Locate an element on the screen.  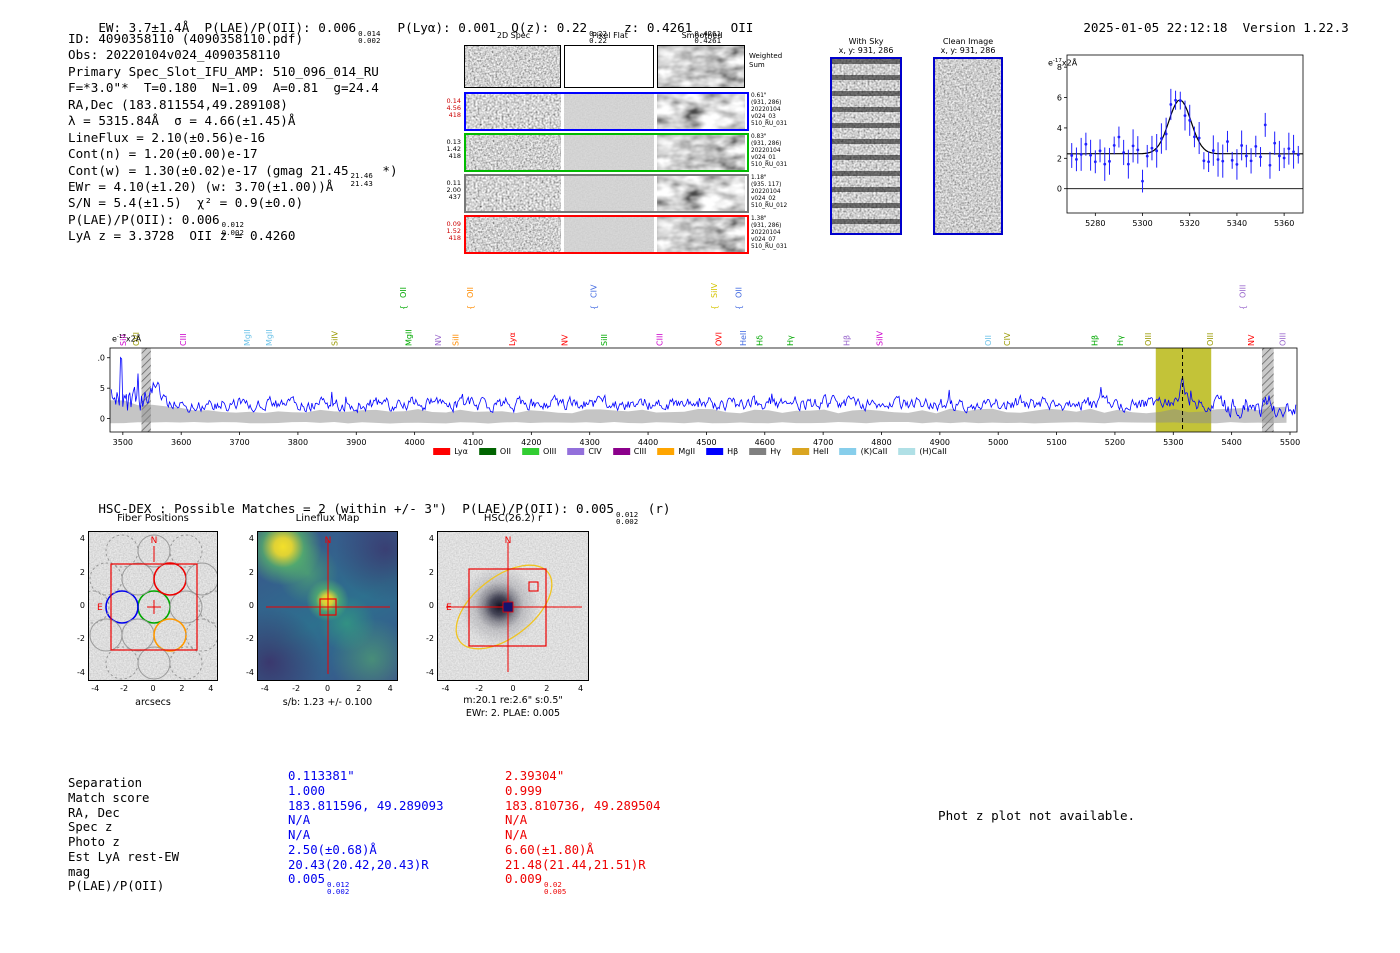
legend-label: CIV is located at coordinates (595, 451).